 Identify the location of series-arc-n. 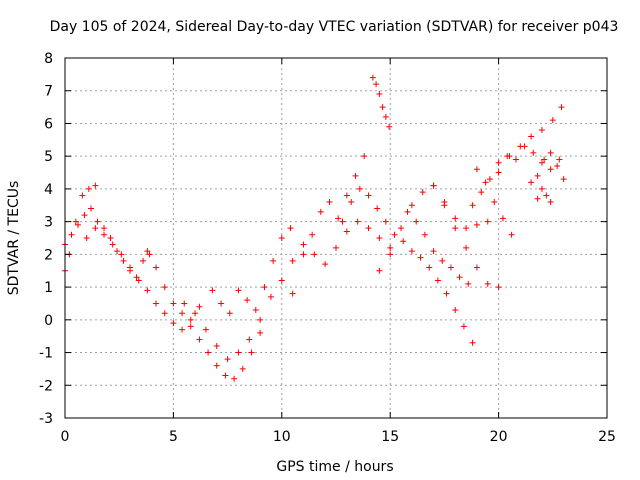
(516, 176).